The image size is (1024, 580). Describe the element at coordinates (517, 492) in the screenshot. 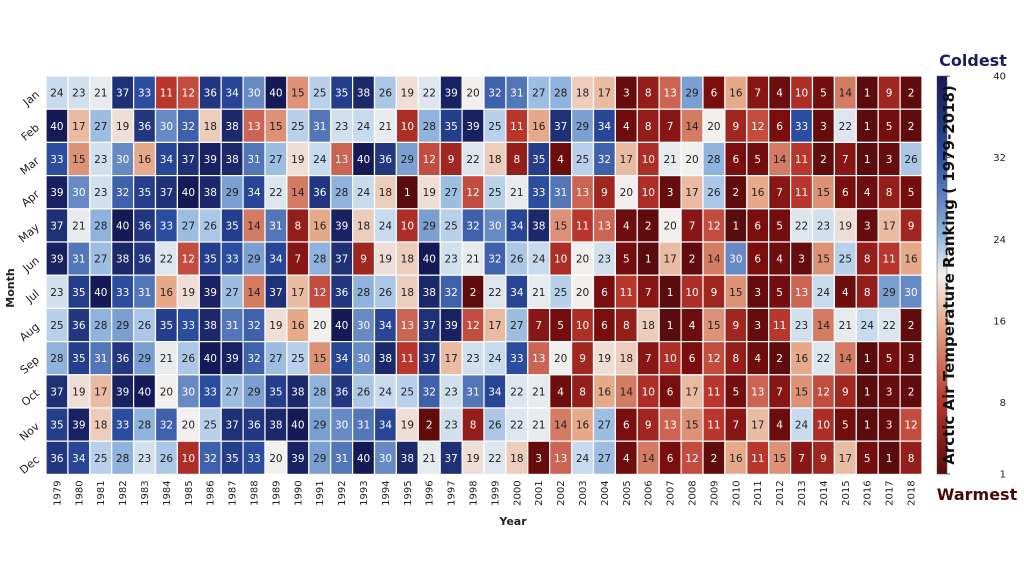

I see `year-tick-label: 2000` at that location.